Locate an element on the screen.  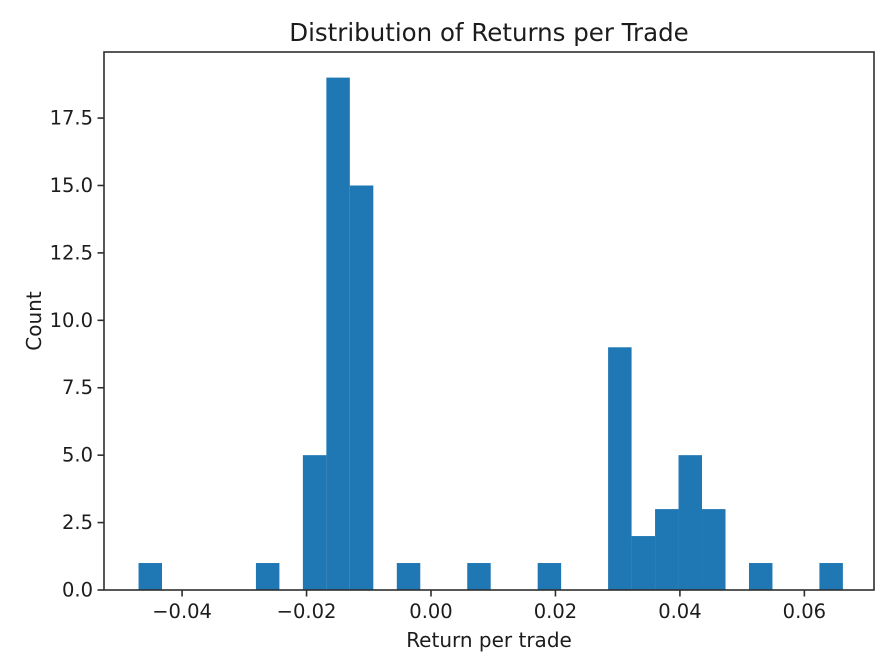
x-tick-label: −0.02 is located at coordinates (307, 611).